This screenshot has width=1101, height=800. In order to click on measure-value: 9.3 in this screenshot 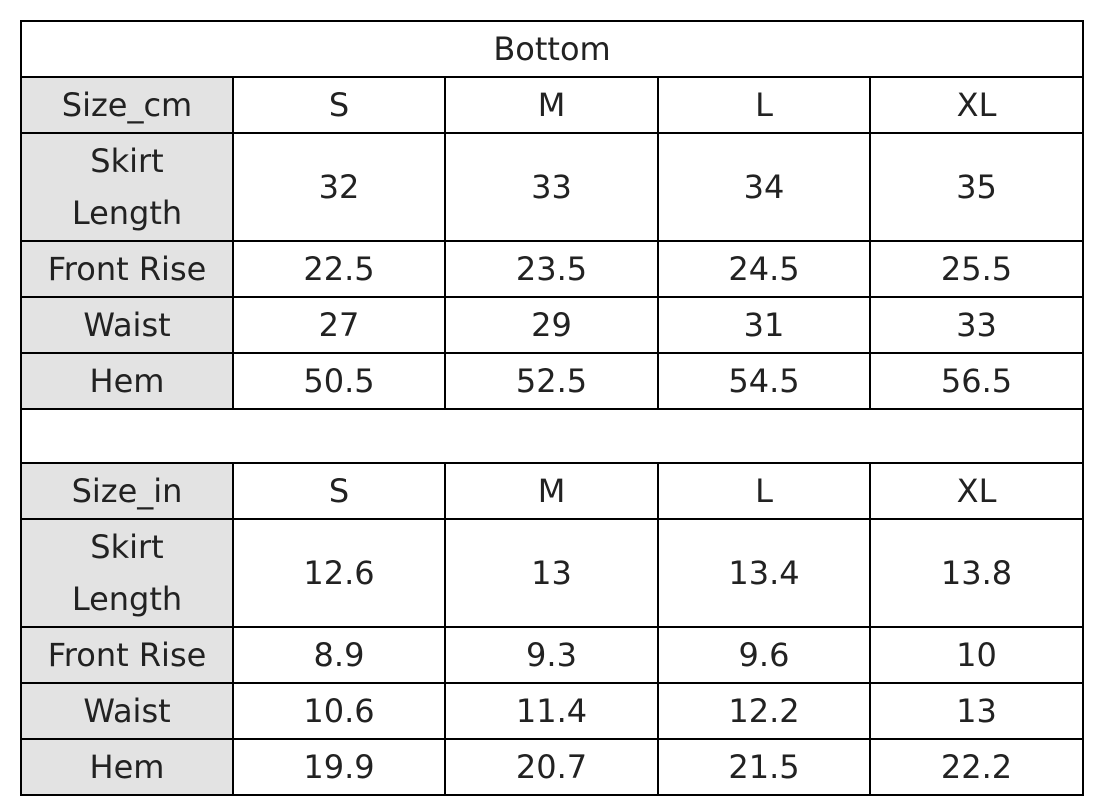, I will do `click(551, 655)`.